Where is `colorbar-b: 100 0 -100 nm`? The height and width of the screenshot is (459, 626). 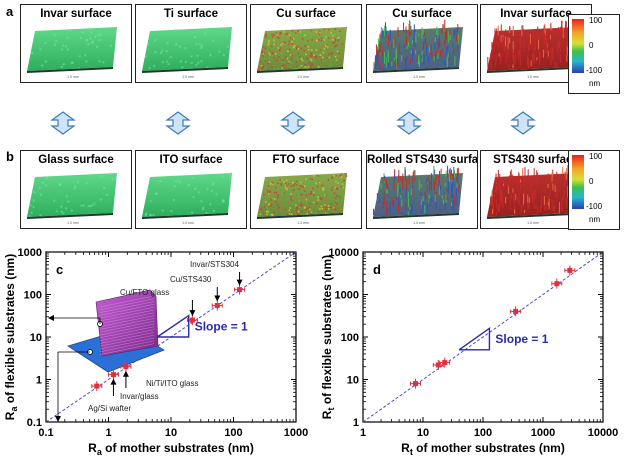
colorbar-b: 100 0 -100 nm is located at coordinates (594, 190).